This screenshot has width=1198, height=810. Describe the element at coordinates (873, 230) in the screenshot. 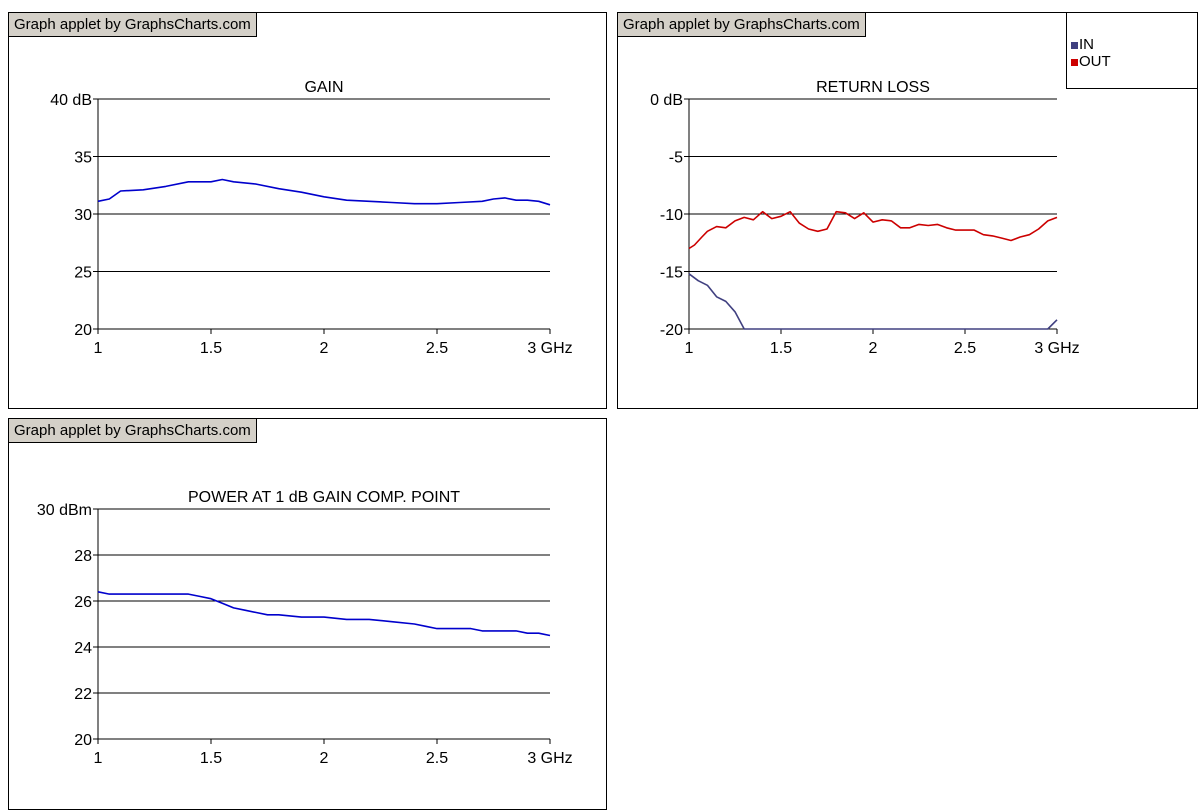

I see `series-line-out` at that location.